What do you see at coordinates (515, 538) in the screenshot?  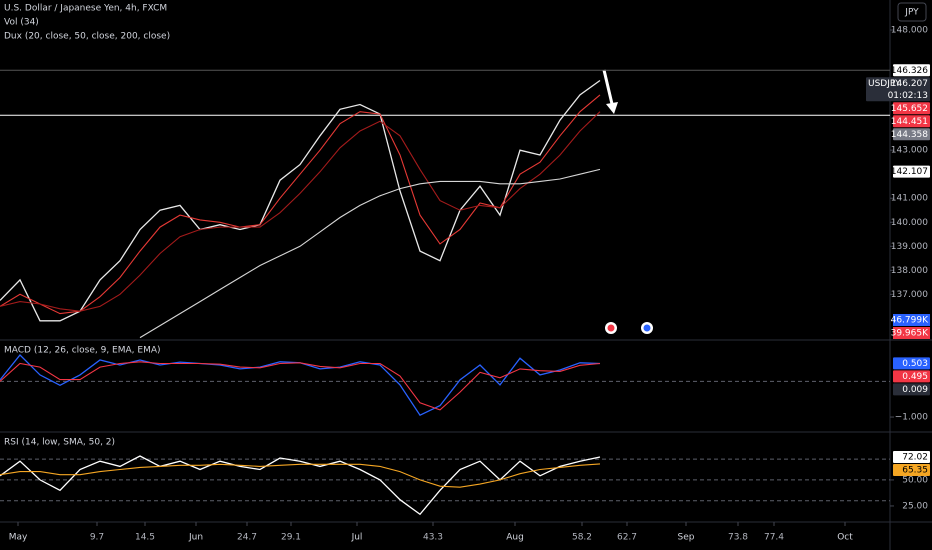 I see `x-tick-label: Aug` at bounding box center [515, 538].